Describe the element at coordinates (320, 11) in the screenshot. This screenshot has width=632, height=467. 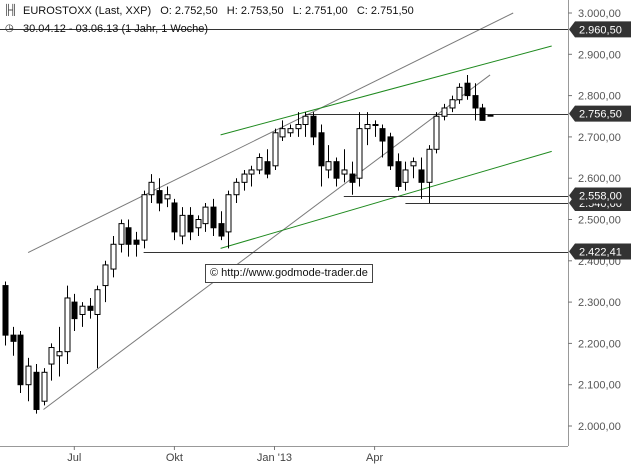
I see `low-value: L: 2.751,00` at that location.